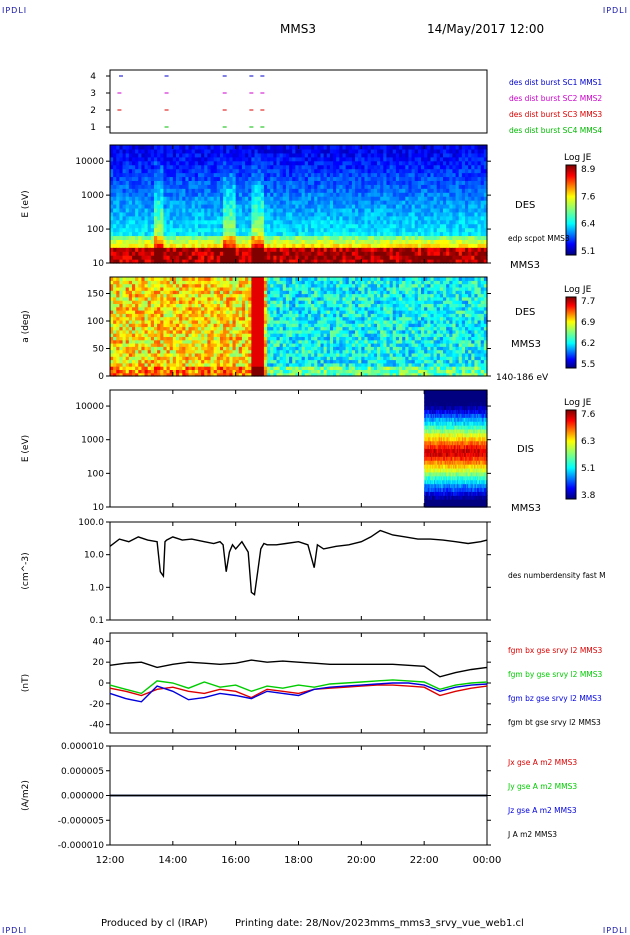 The width and height of the screenshot is (630, 935). What do you see at coordinates (93, 77) in the screenshot?
I see `y-tick-label: 4` at bounding box center [93, 77].